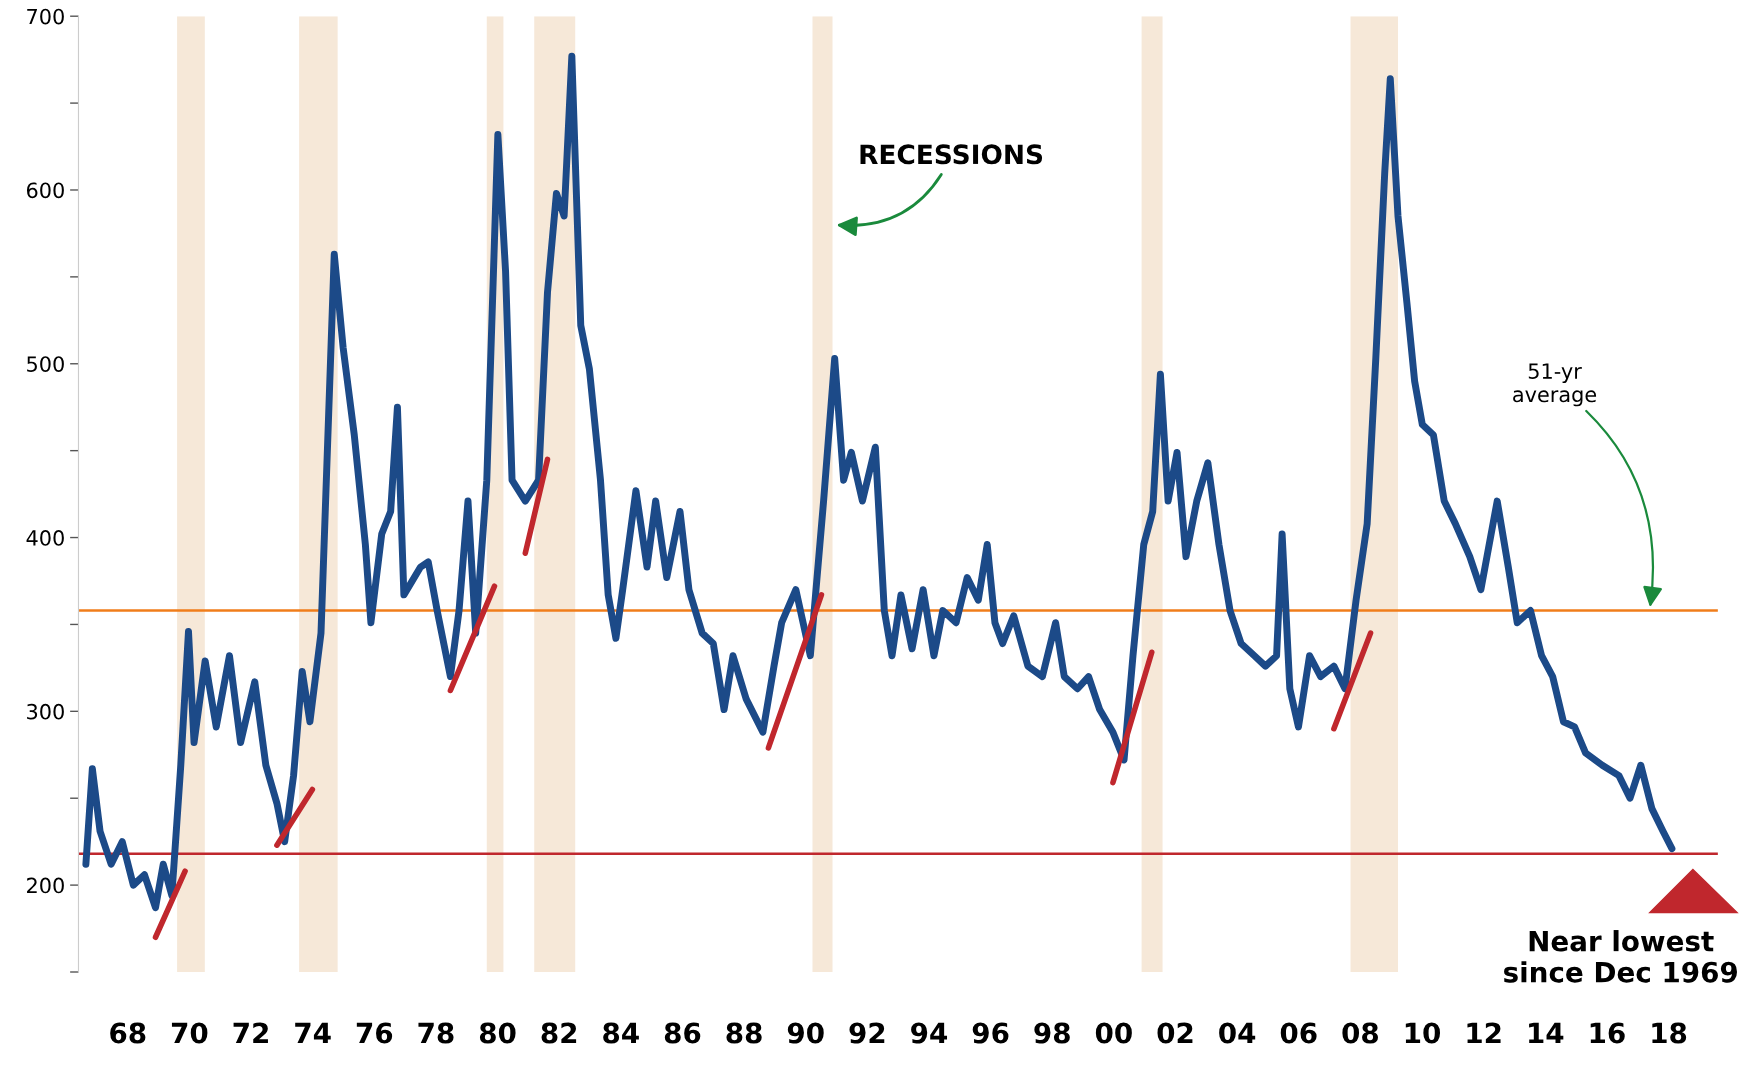 The width and height of the screenshot is (1744, 1080). I want to click on x-tick-label: 88, so click(744, 1033).